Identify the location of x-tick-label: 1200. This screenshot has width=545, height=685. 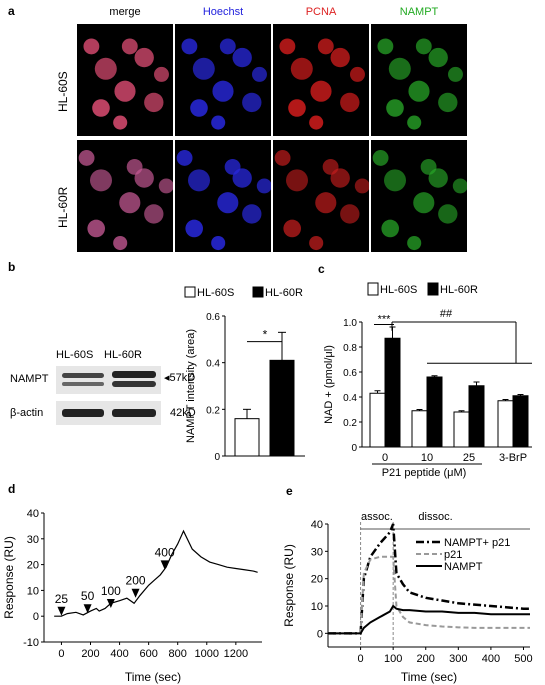
(236, 654).